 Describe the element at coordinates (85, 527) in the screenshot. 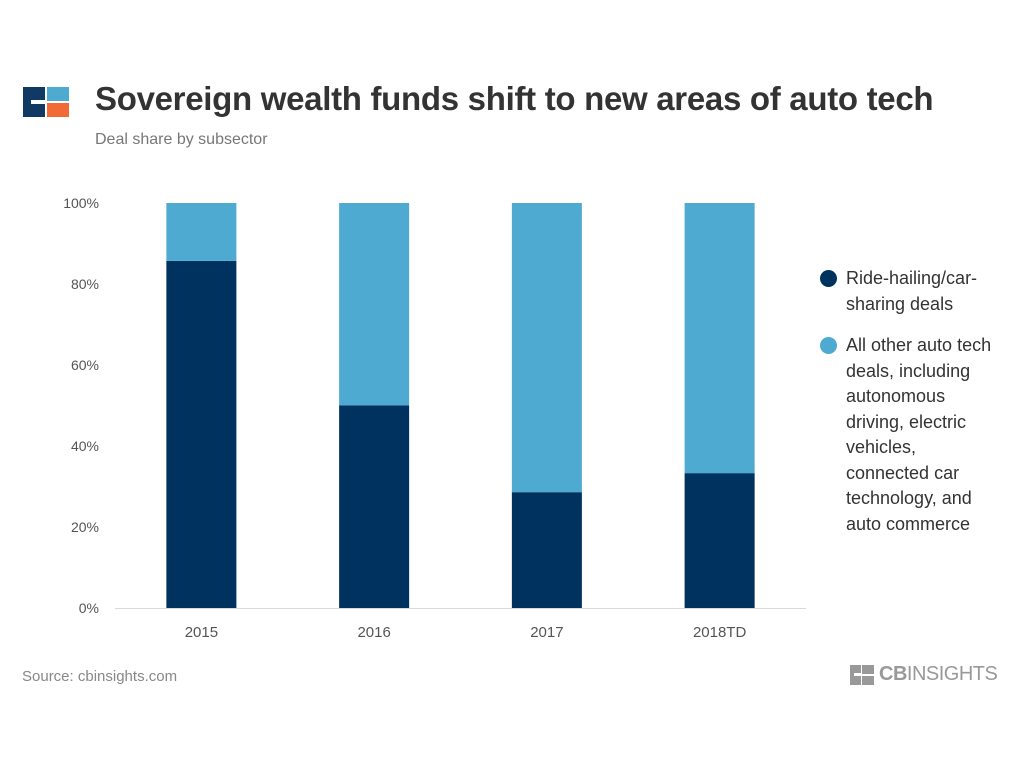

I see `y-tick-label: 20%` at that location.